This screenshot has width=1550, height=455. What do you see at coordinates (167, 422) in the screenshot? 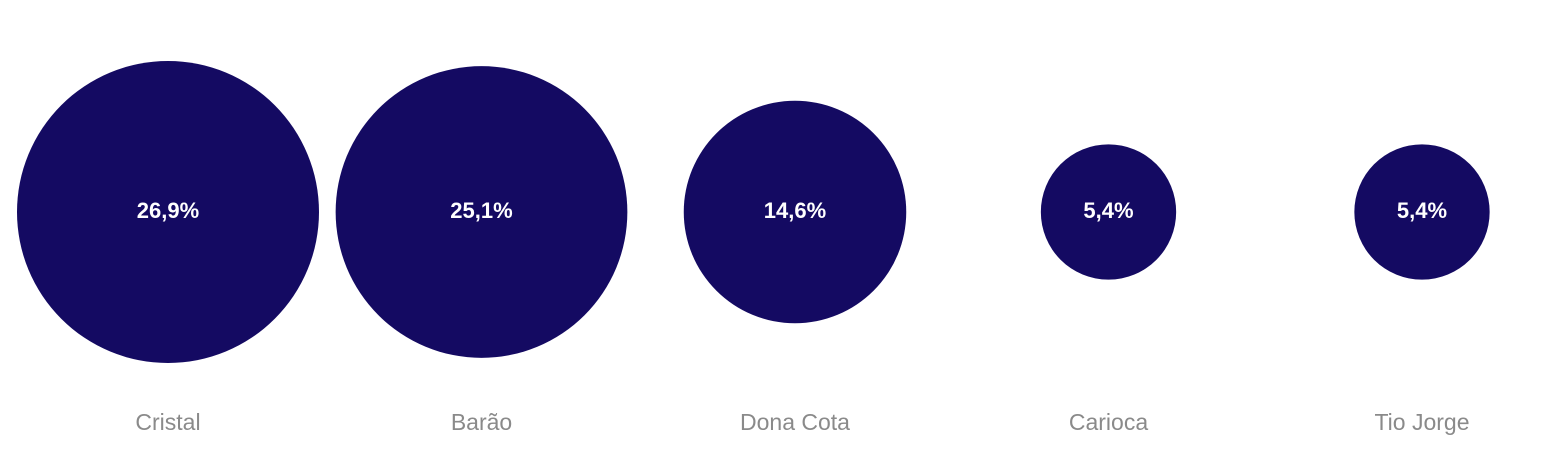
I see `category-label: Cristal` at bounding box center [167, 422].